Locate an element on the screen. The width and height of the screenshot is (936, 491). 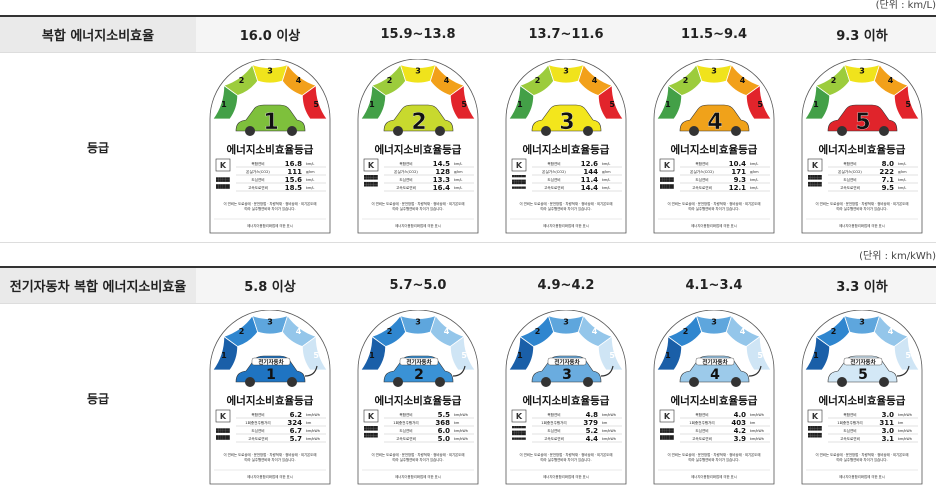
label-row-name: 도심연비 is located at coordinates (701, 430).